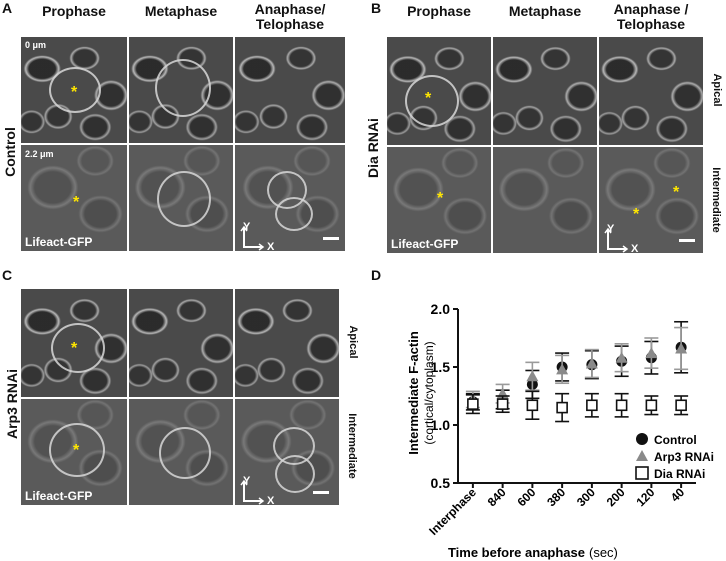 The width and height of the screenshot is (726, 561). What do you see at coordinates (675, 440) in the screenshot?
I see `legend-label: Control` at bounding box center [675, 440].